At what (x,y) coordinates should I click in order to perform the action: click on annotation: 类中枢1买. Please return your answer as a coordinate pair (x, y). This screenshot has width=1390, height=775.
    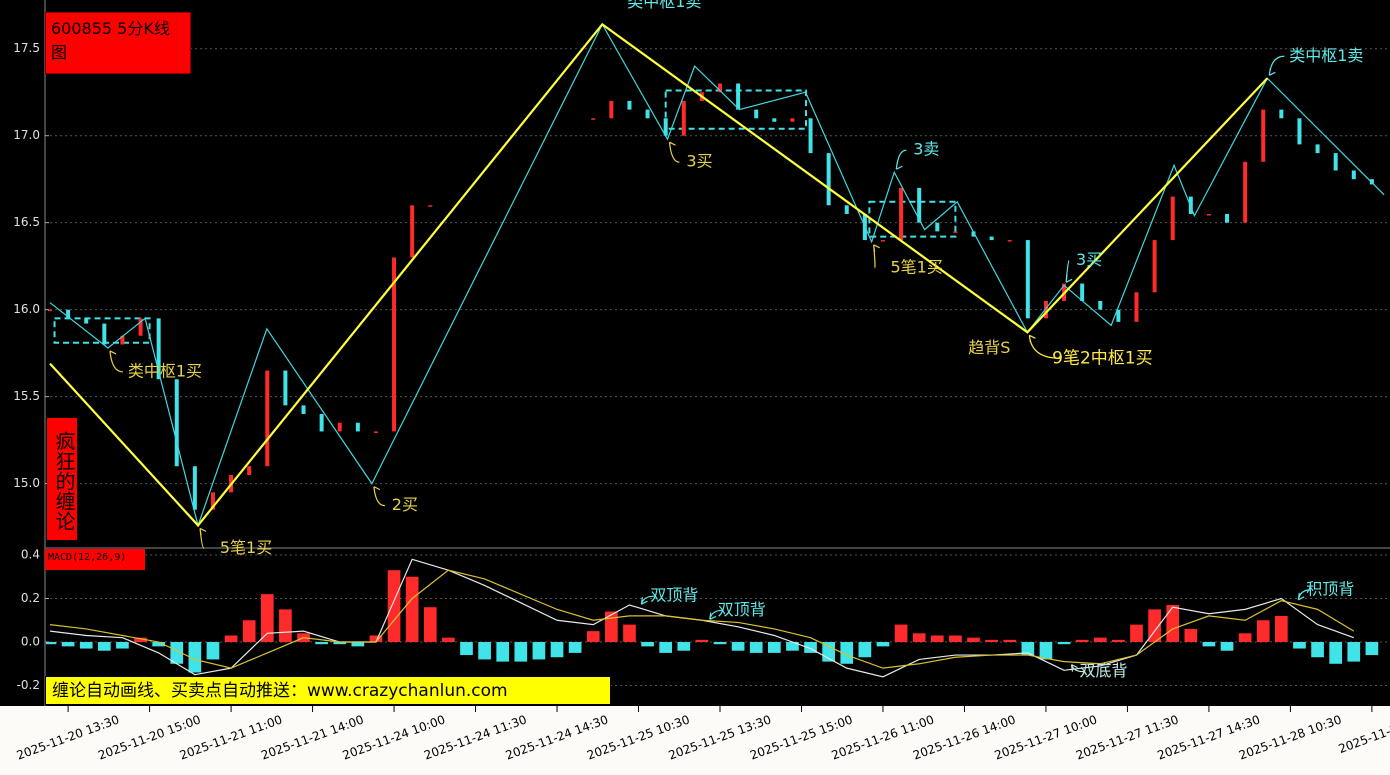
    Looking at the image, I should click on (165, 370).